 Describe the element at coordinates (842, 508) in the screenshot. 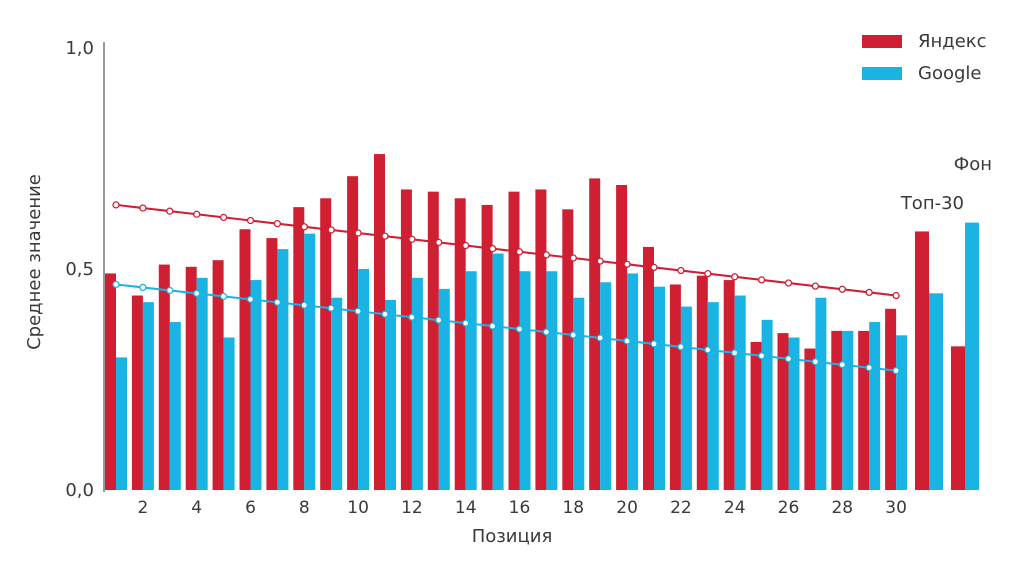

I see `x-tick-label: 28` at that location.